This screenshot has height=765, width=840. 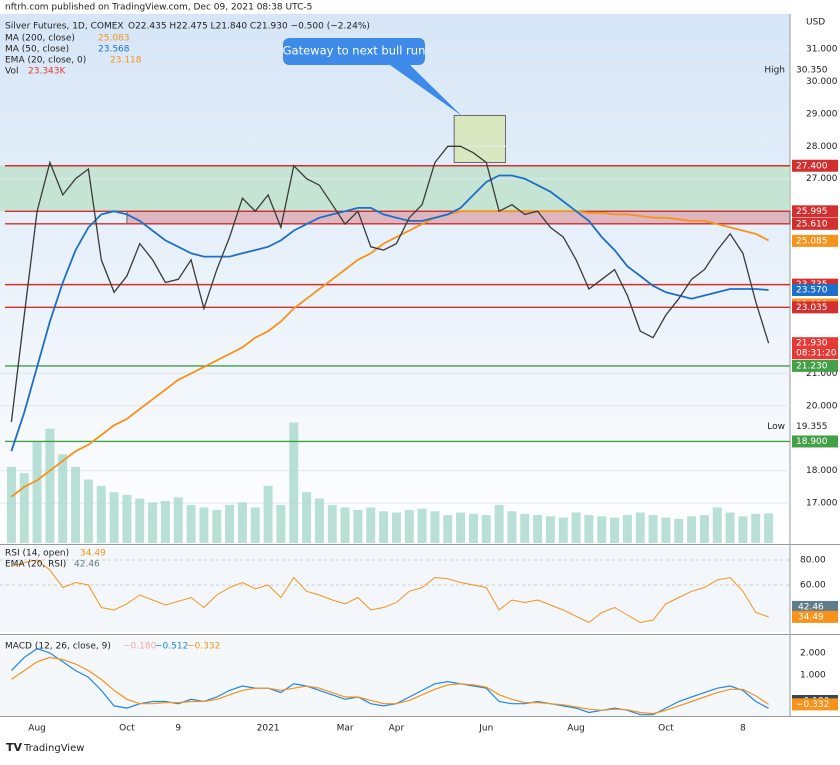 I want to click on price-tag-label: 25.610, so click(x=812, y=224).